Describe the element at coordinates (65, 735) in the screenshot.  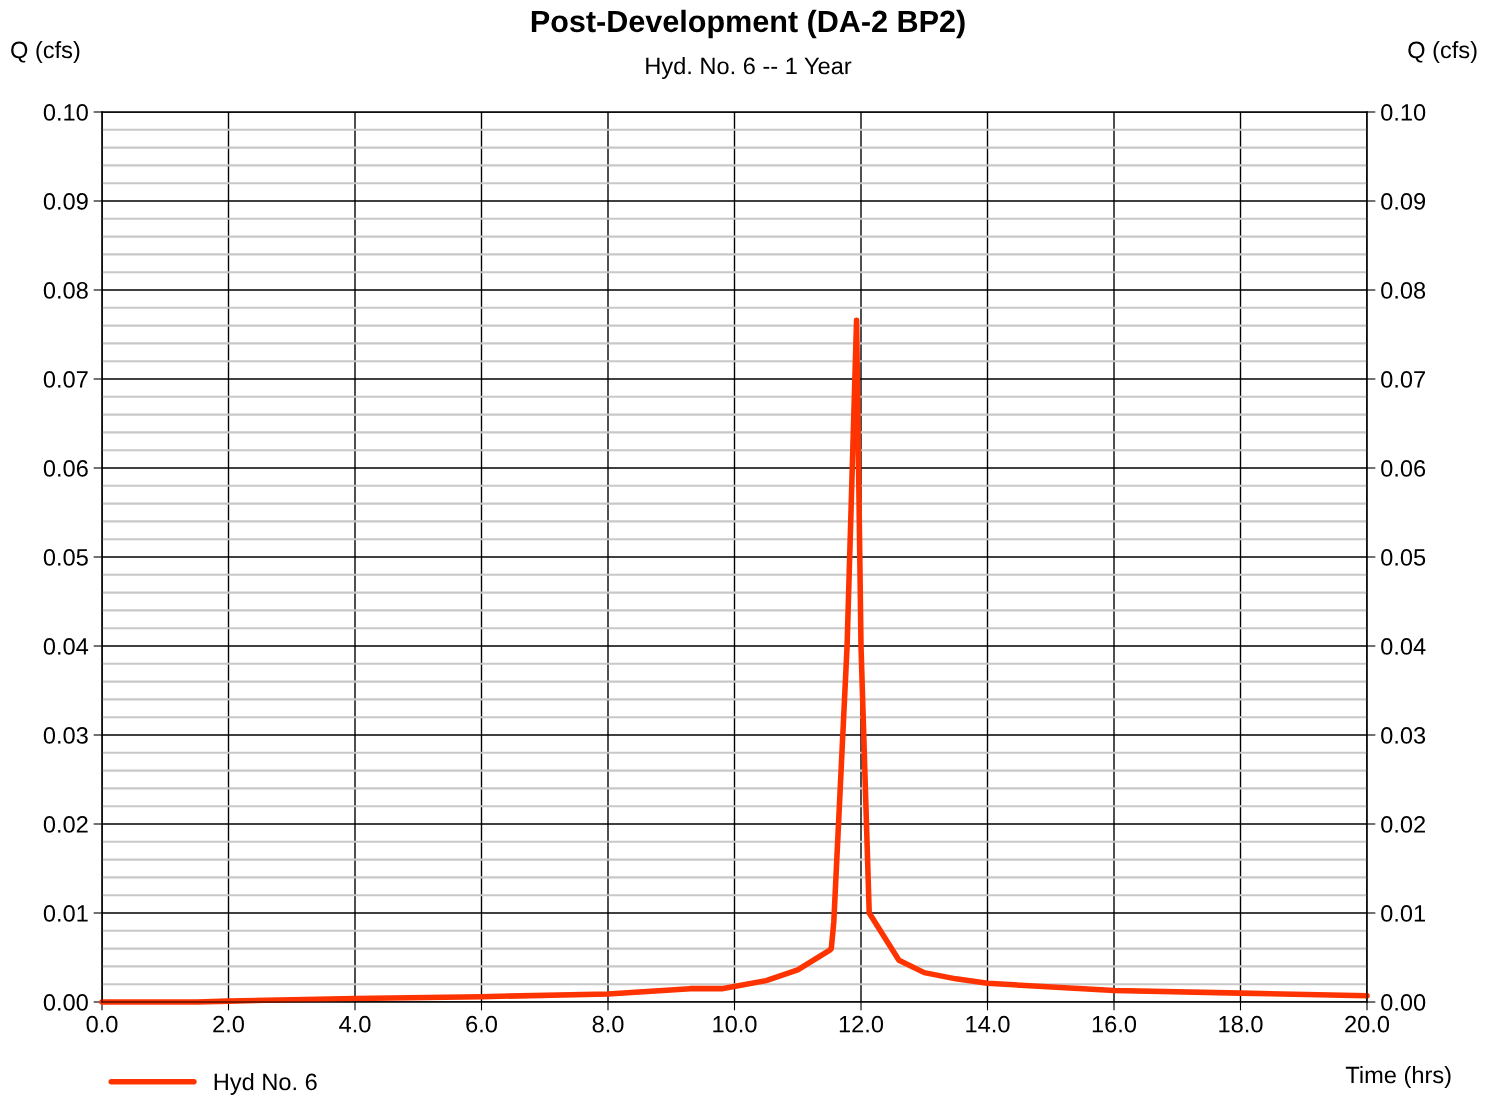
I see `y-tick-label: 0.03` at that location.